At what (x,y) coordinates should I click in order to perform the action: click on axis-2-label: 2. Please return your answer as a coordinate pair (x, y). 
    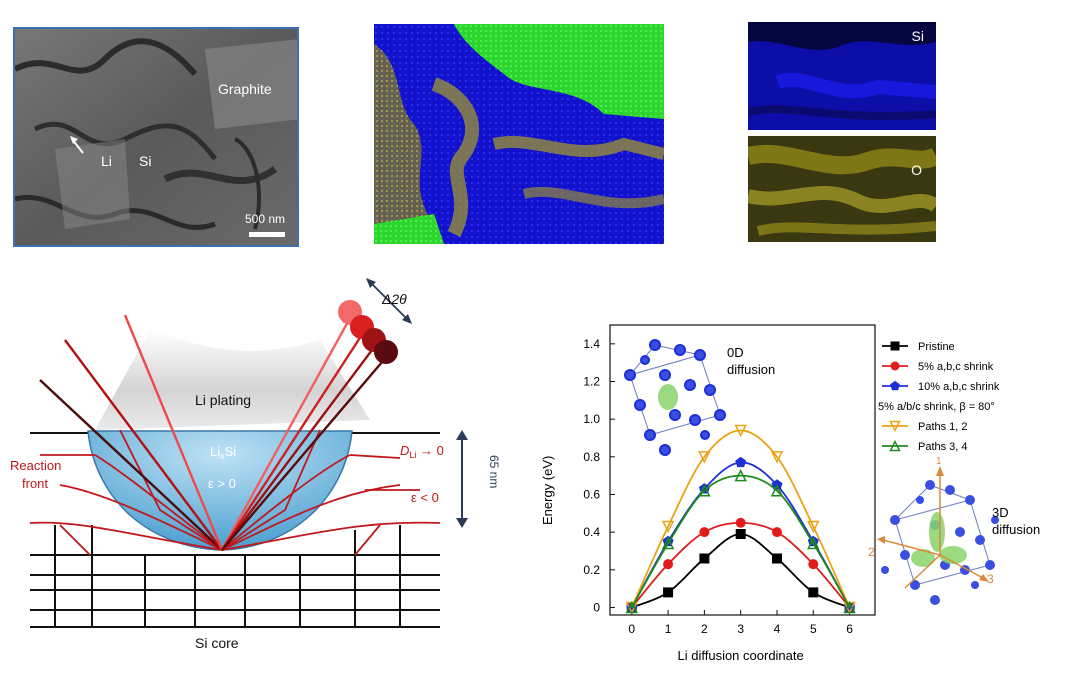
    Looking at the image, I should click on (871, 552).